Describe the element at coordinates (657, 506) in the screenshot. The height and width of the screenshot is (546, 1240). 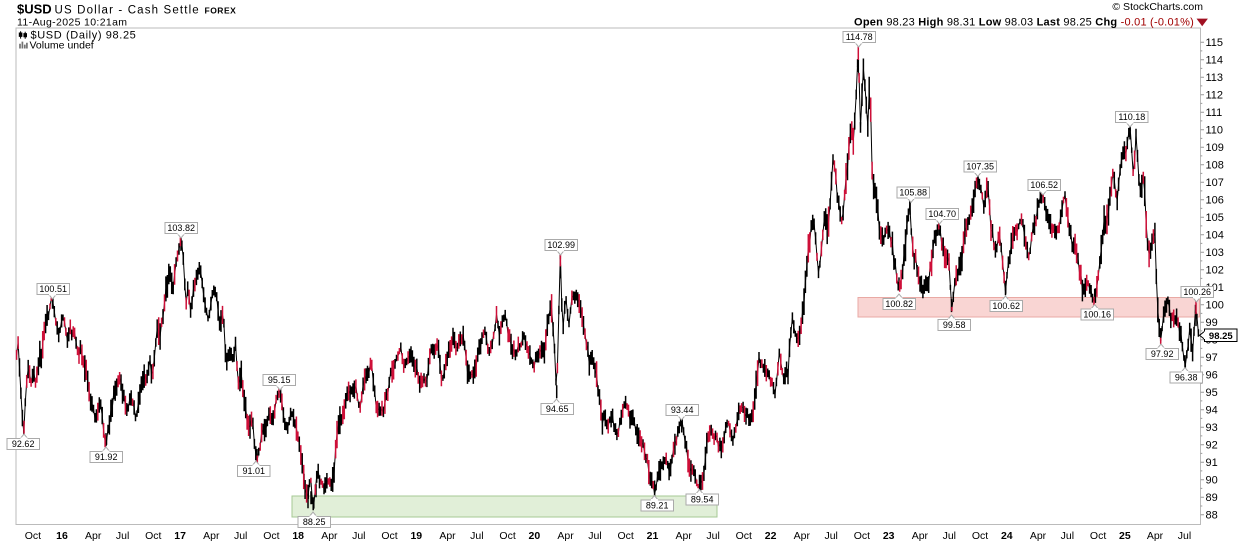
I see `svg-text: 89.21` at that location.